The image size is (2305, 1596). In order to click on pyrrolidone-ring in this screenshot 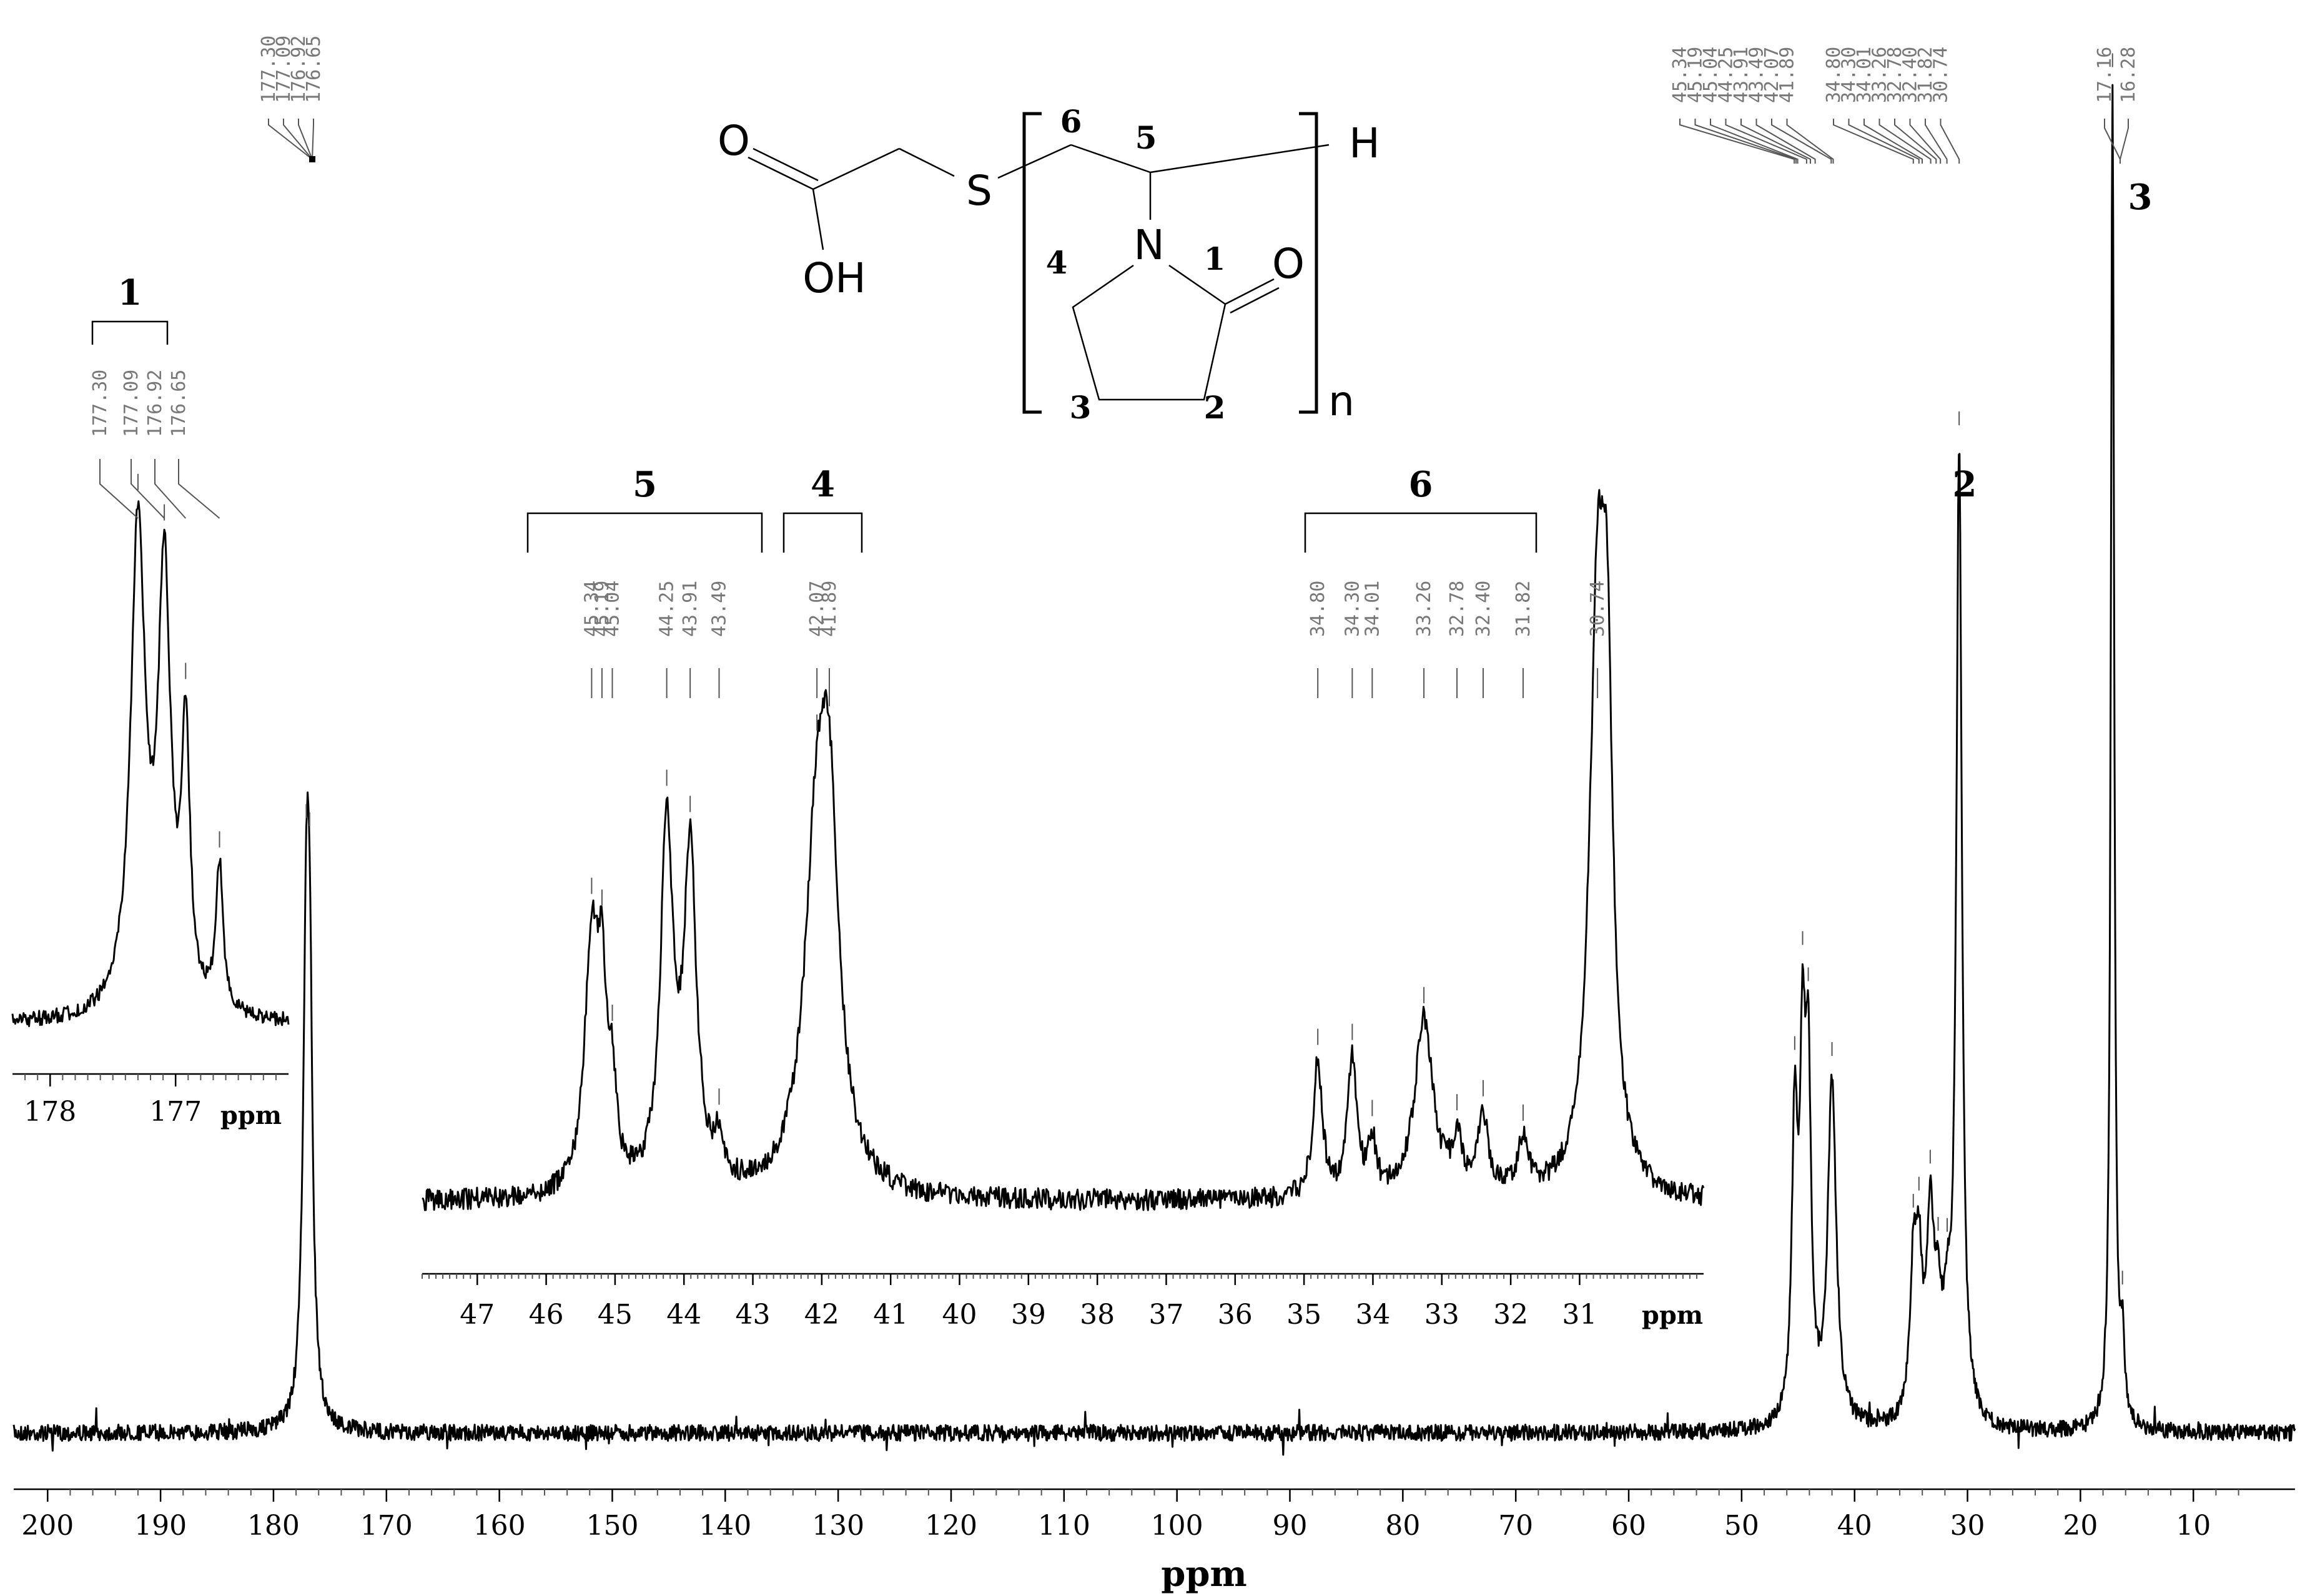, I will do `click(1149, 332)`.